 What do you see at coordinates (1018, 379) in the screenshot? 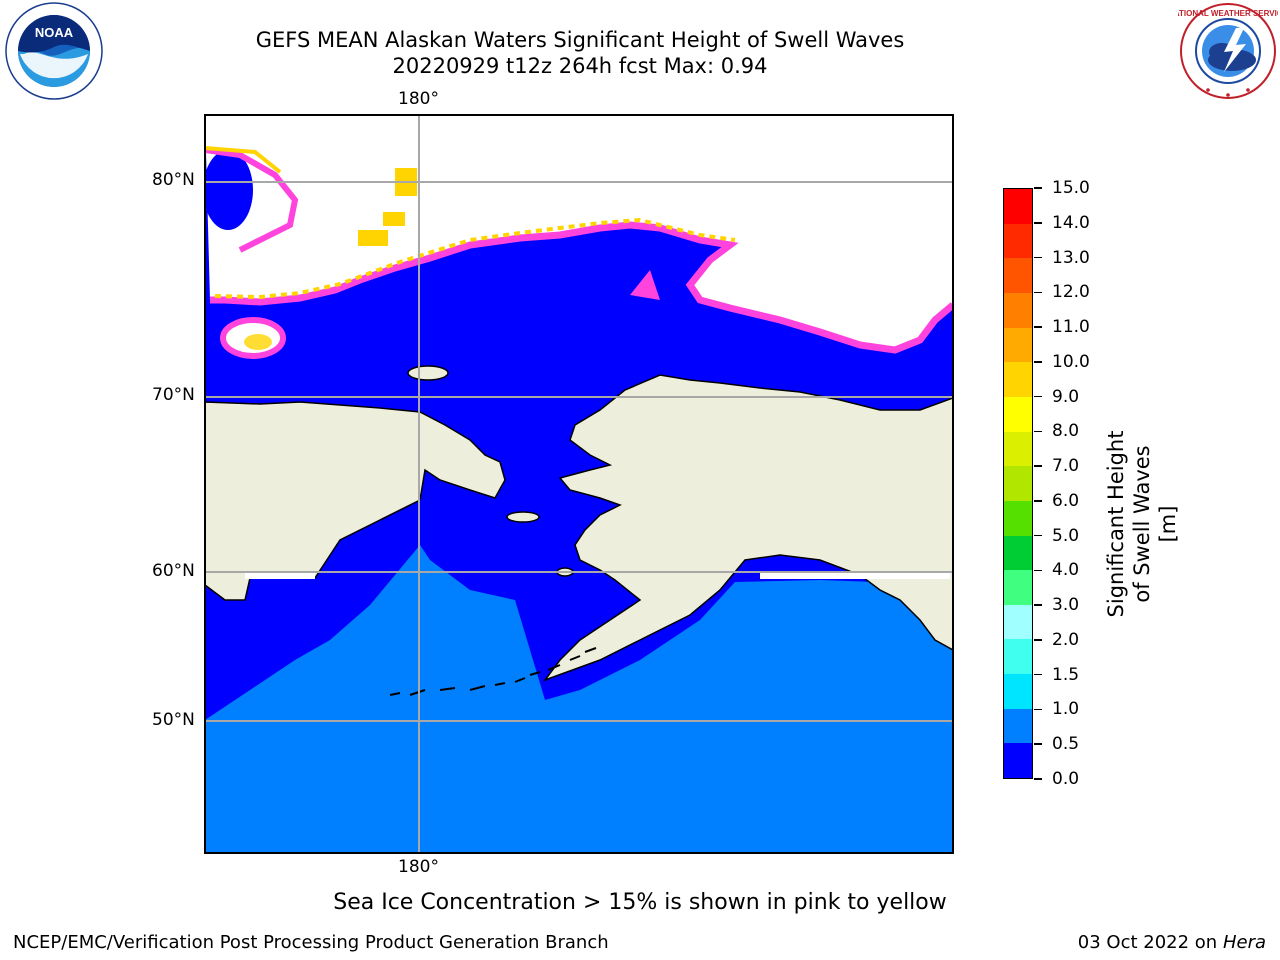
I see `colorbar-segment-9.0-10.0` at bounding box center [1018, 379].